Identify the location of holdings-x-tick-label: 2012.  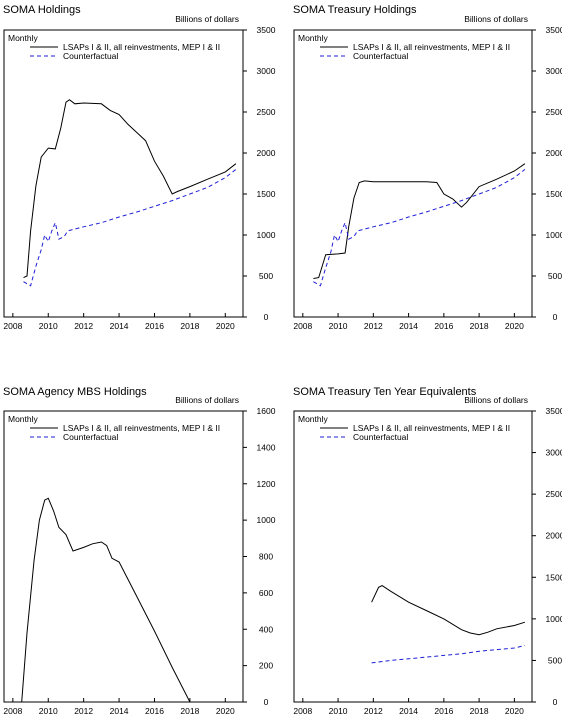
(83, 326).